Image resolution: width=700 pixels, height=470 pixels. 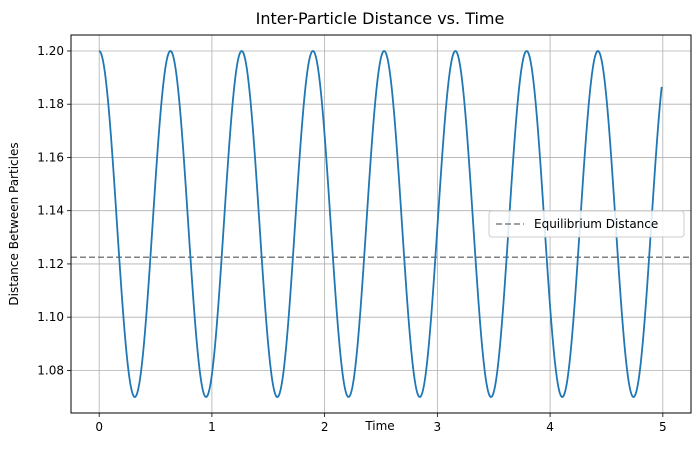 What do you see at coordinates (50, 51) in the screenshot?
I see `y-tick-label: 1.20` at bounding box center [50, 51].